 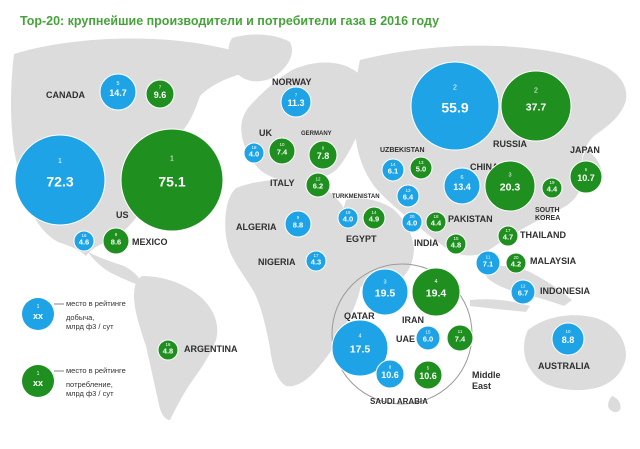 I want to click on legend-consumption-value: xx, so click(x=38, y=383).